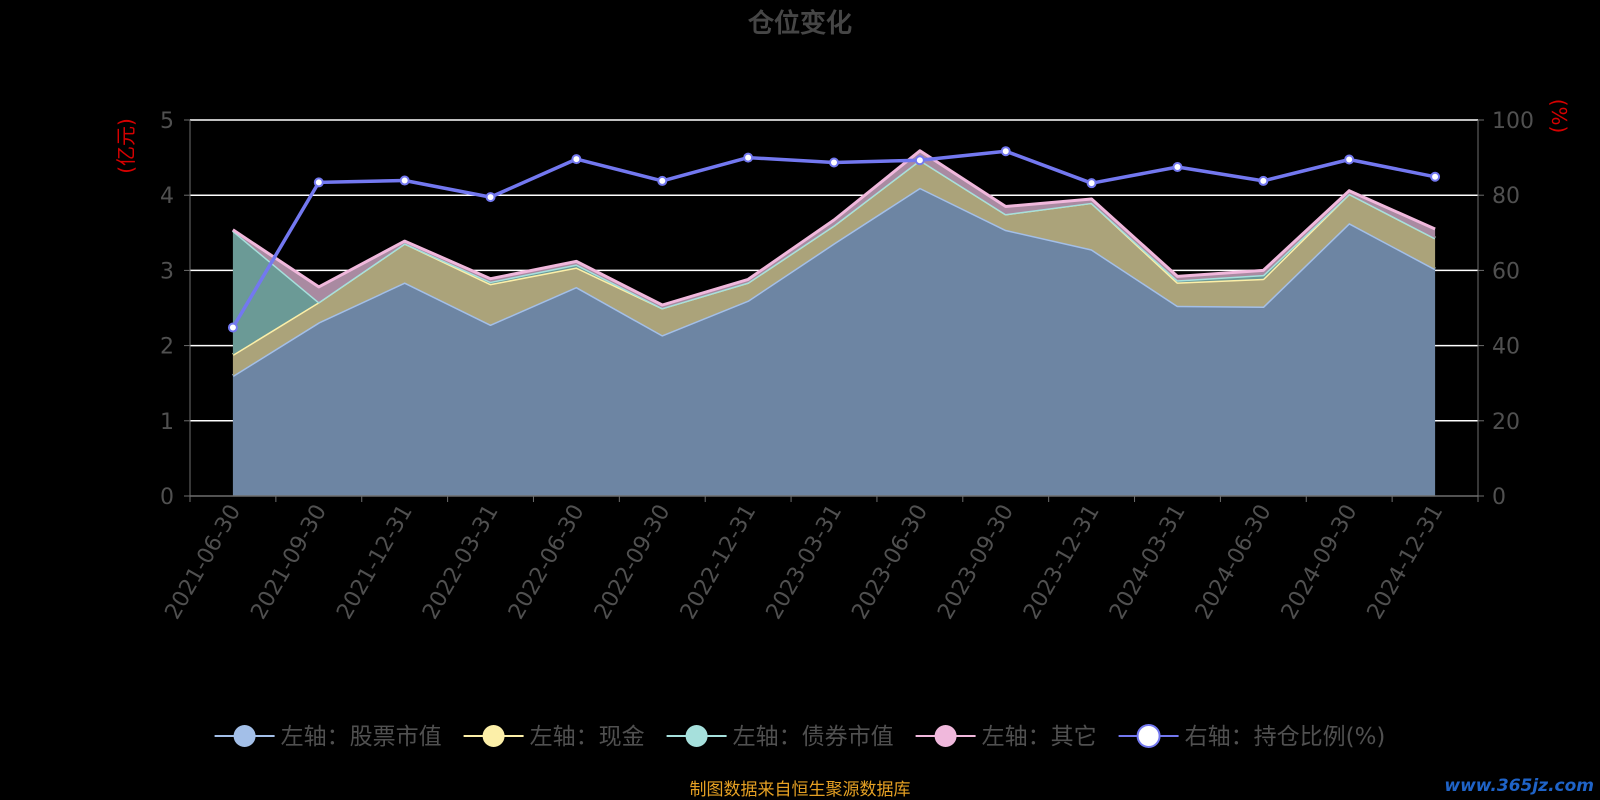  What do you see at coordinates (167, 497) in the screenshot?
I see `left-tick-label: 0` at bounding box center [167, 497].